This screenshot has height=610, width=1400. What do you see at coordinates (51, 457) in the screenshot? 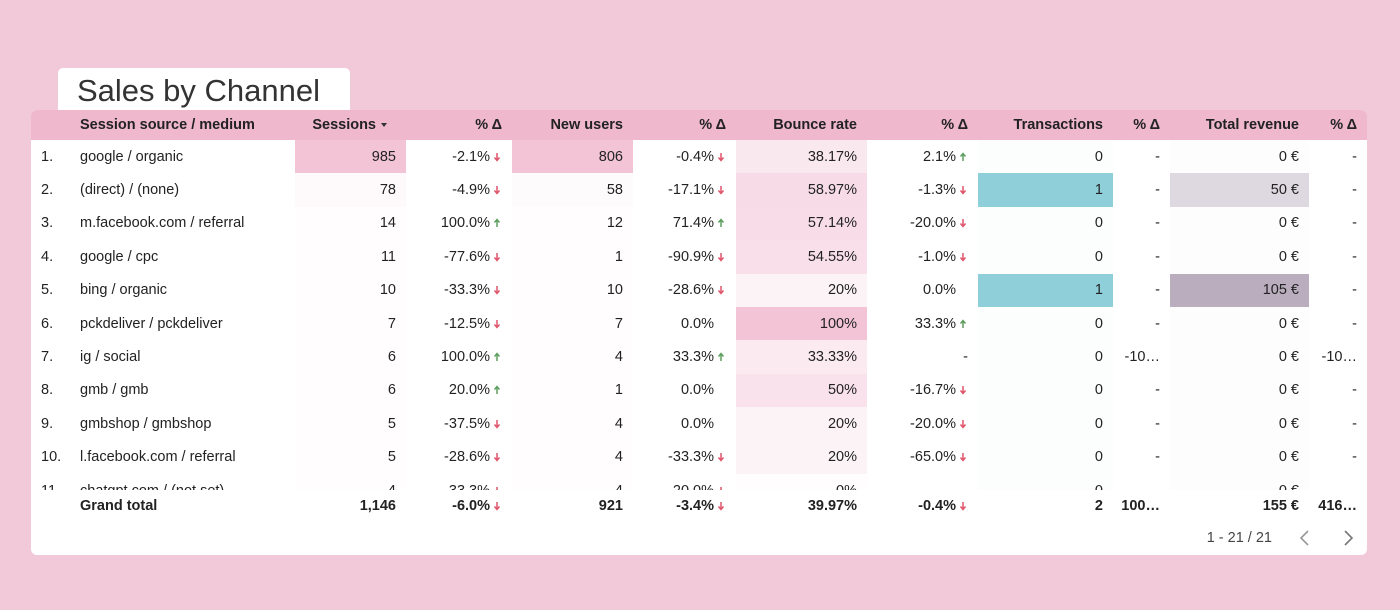
I see `cell-text: 10.` at bounding box center [51, 457].